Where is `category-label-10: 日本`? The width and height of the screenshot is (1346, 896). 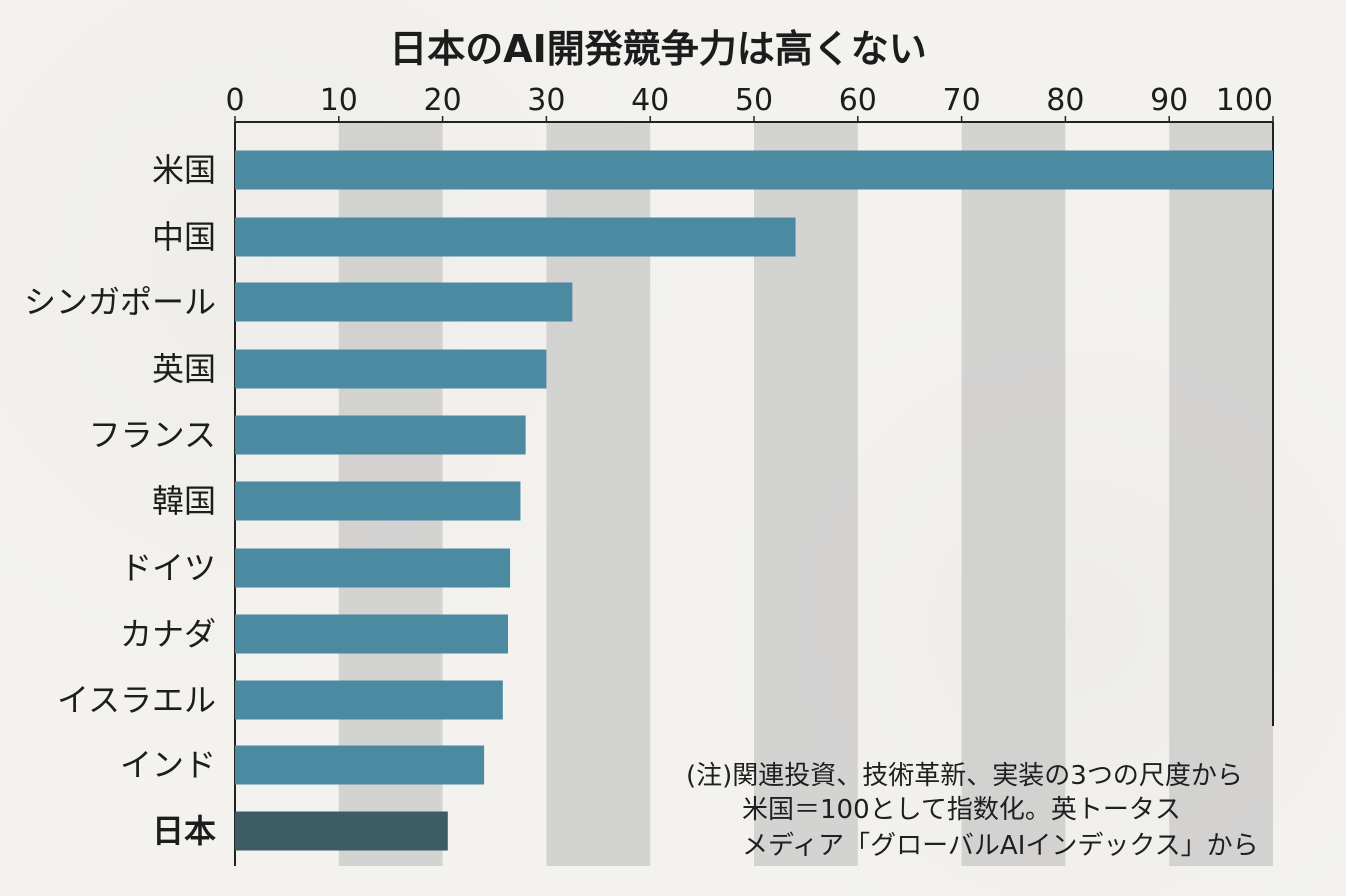
category-label-10: 日本 is located at coordinates (184, 831).